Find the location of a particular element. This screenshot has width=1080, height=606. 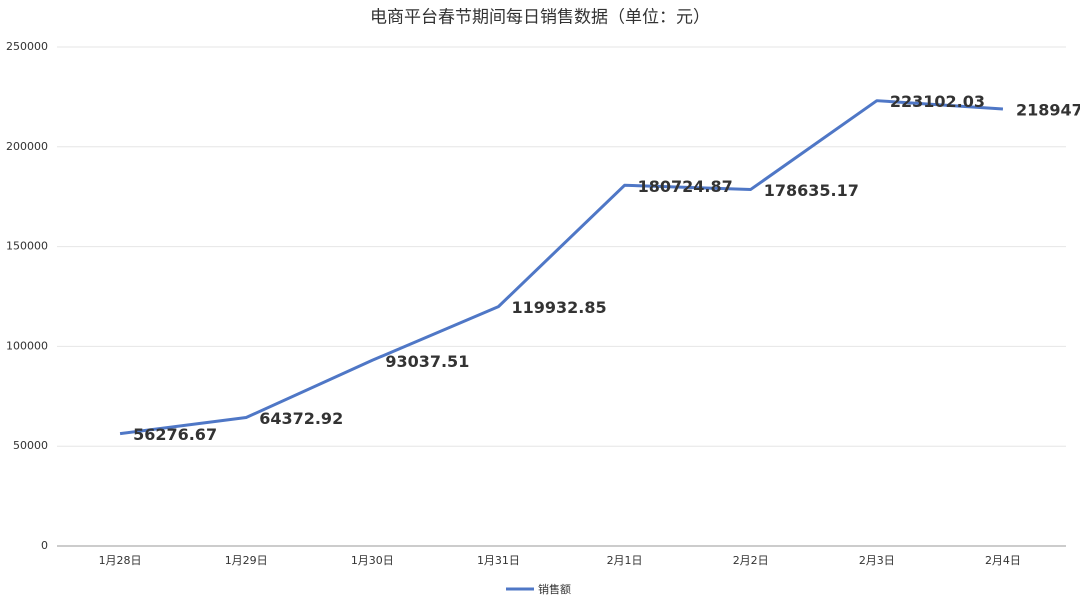

x-tick-label: 1月28日 is located at coordinates (120, 560).